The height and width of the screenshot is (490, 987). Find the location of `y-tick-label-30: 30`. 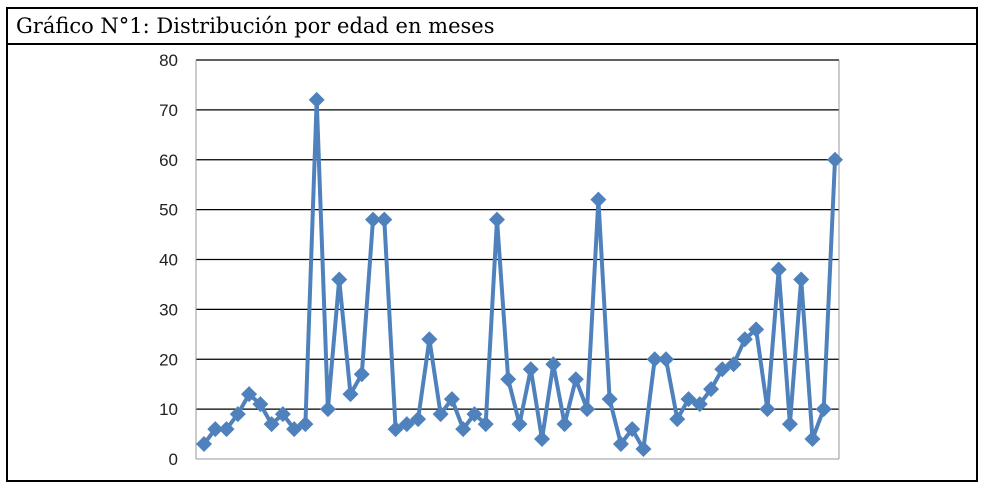

y-tick-label-30: 30 is located at coordinates (168, 309).